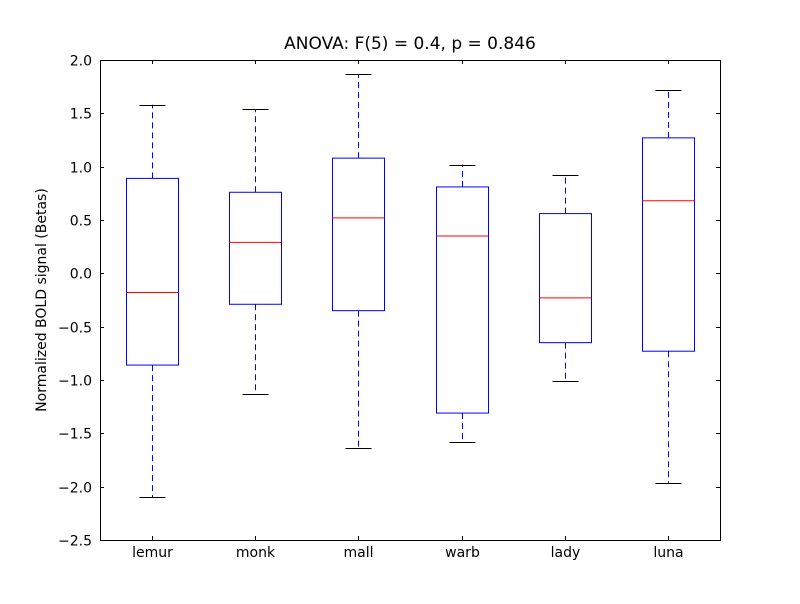 The image size is (800, 604). Describe the element at coordinates (668, 553) in the screenshot. I see `x-tick-label: luna` at that location.